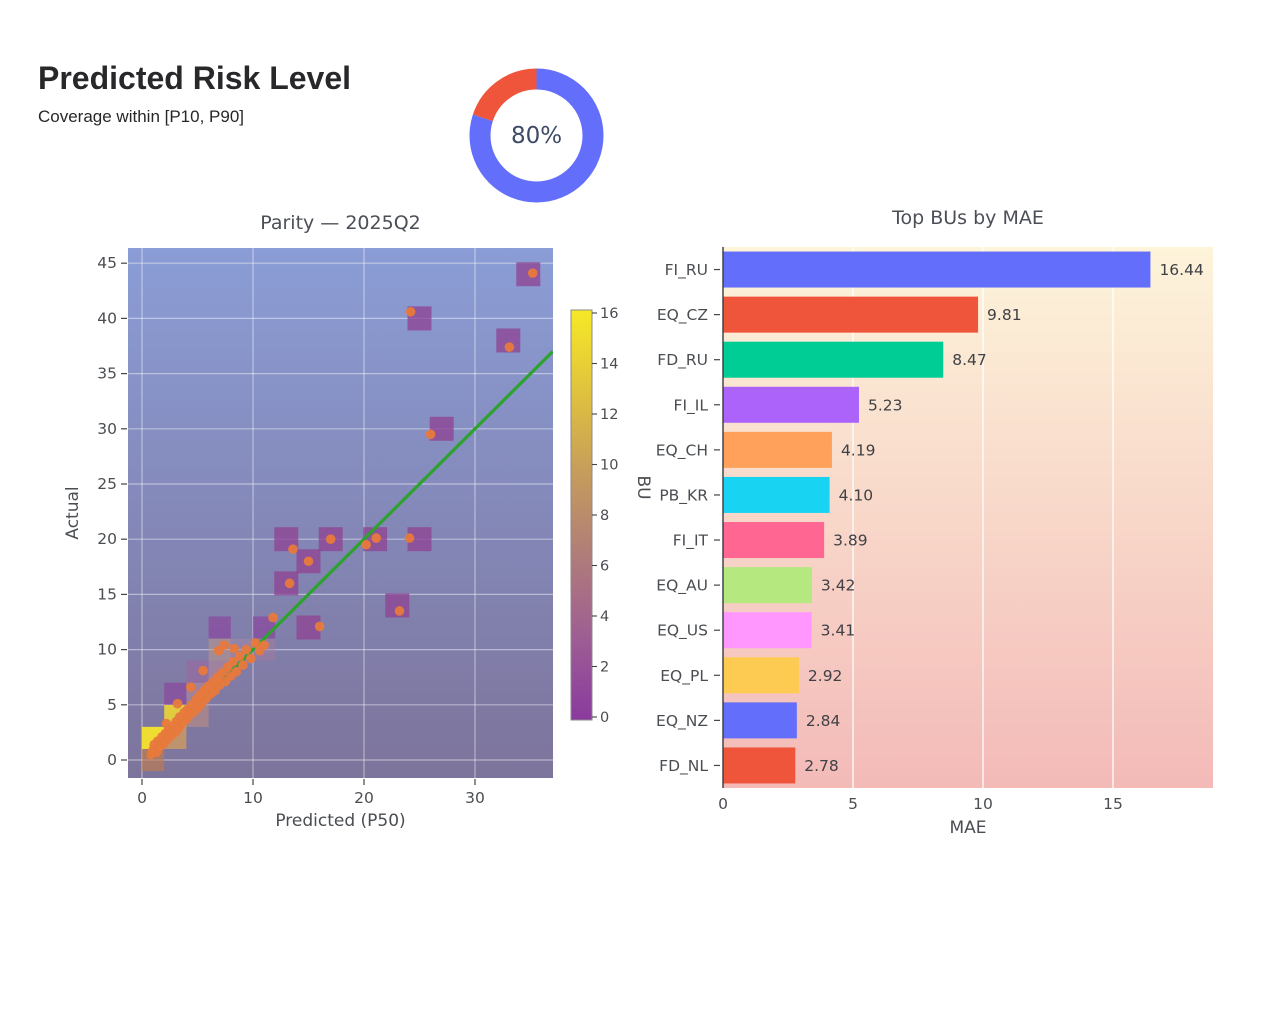  What do you see at coordinates (364, 798) in the screenshot?
I see `tick-label-x: 20` at bounding box center [364, 798].